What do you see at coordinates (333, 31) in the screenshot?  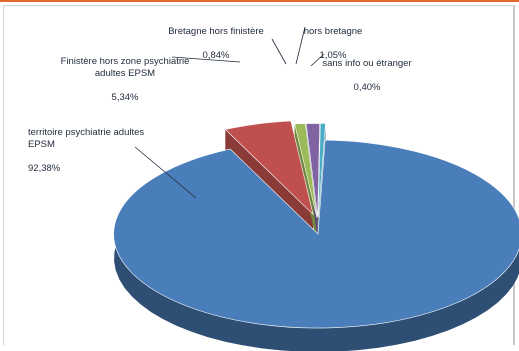 I see `label-hors-bretagne-name: hors bretagne` at bounding box center [333, 31].